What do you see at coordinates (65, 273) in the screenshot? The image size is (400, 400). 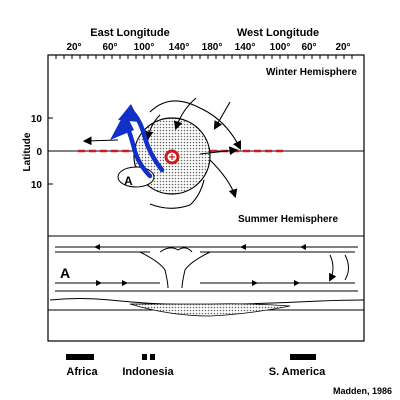 I see `lower-marker-label: A` at bounding box center [65, 273].